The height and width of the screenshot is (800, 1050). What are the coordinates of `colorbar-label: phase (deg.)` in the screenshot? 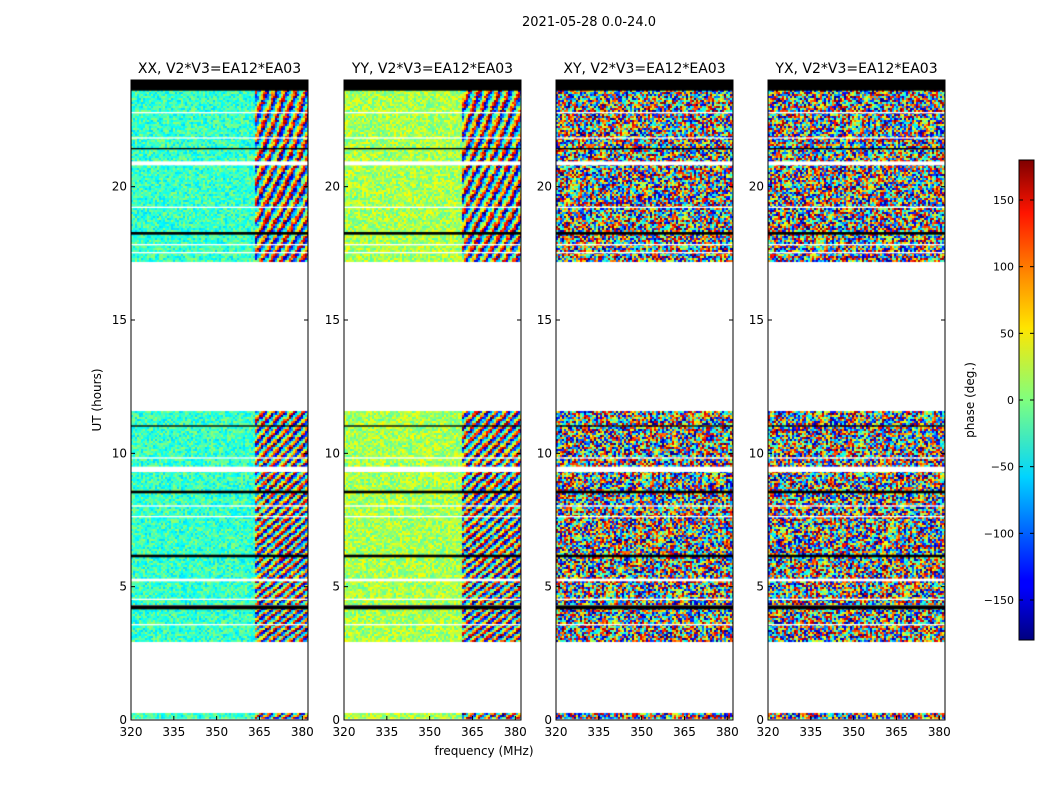 It's located at (970, 400).